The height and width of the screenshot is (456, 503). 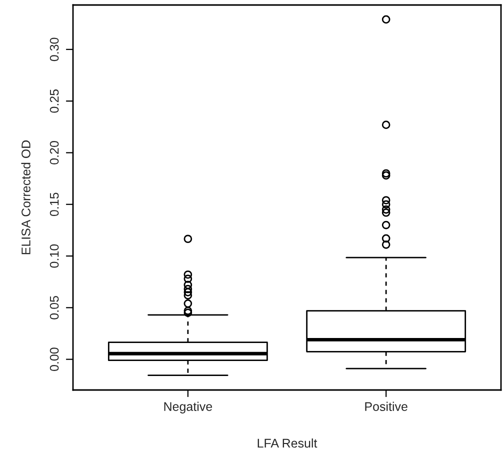 What do you see at coordinates (386, 406) in the screenshot?
I see `x-tick-label: Positive` at bounding box center [386, 406].